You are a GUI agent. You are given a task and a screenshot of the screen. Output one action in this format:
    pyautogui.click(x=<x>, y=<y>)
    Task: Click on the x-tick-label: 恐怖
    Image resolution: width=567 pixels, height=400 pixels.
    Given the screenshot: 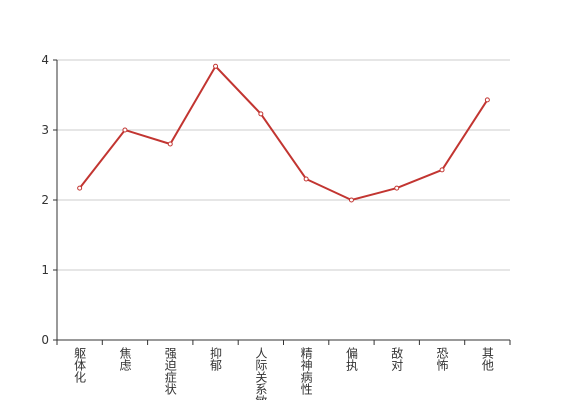 What is the action you would take?
    pyautogui.click(x=442, y=359)
    